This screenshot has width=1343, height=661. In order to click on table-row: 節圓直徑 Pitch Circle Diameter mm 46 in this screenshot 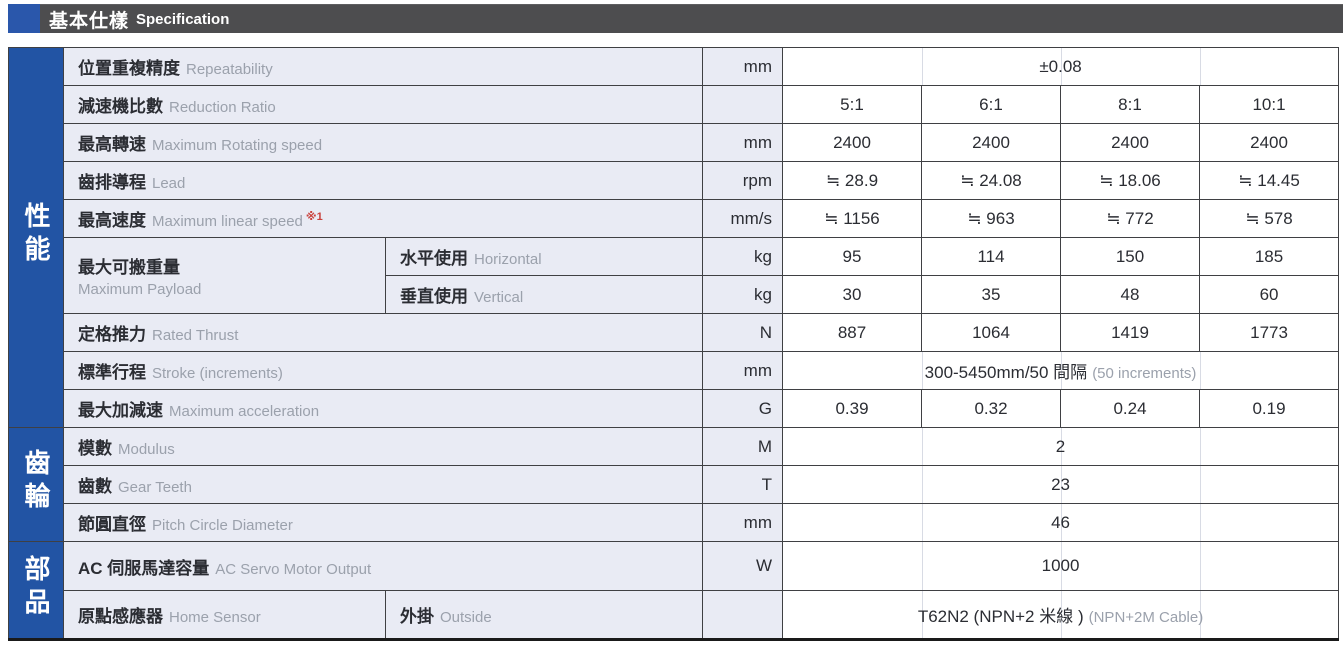, I will do `click(674, 522)`.